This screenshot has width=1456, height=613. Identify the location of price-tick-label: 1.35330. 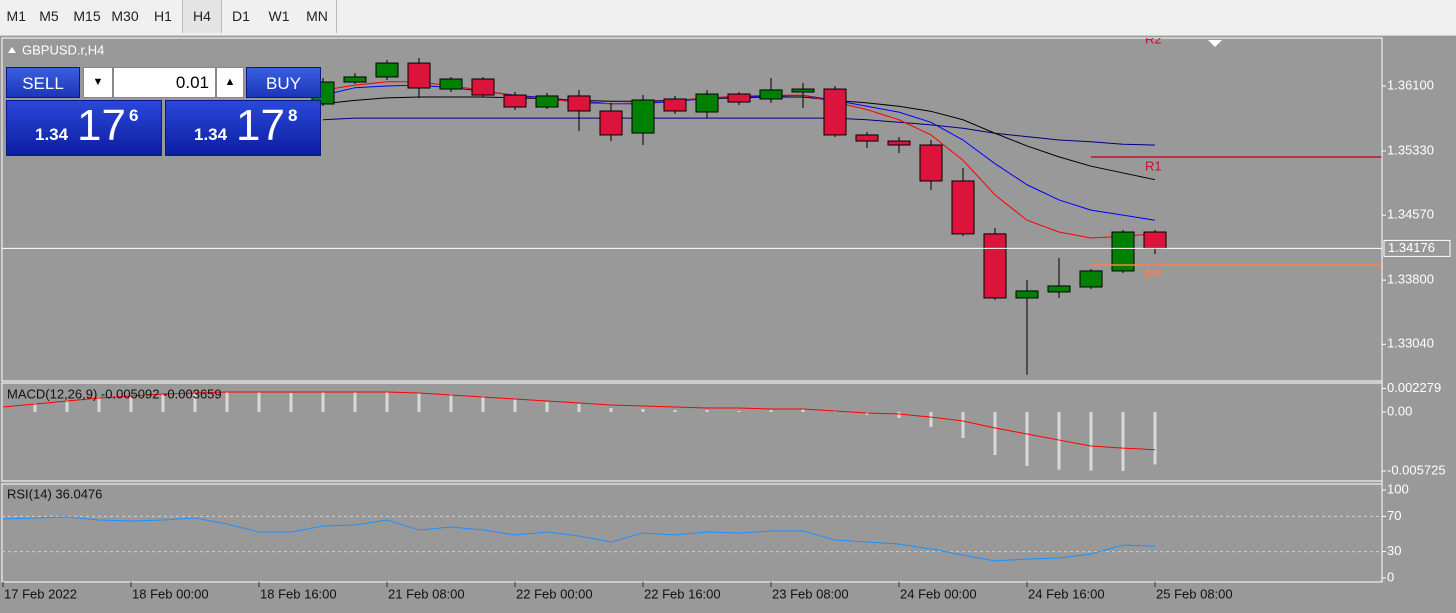
(1410, 149).